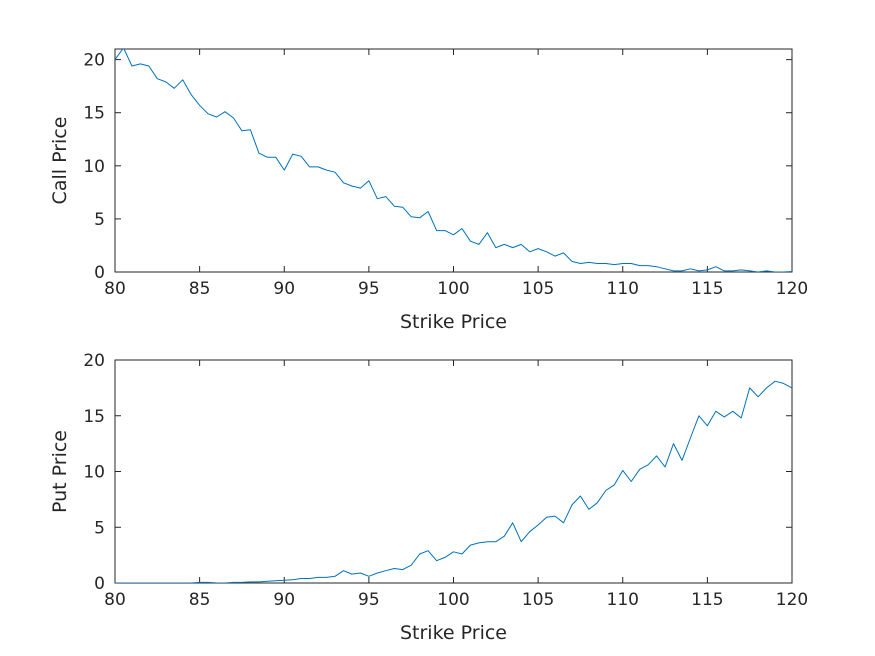 The image size is (875, 656). What do you see at coordinates (200, 600) in the screenshot?
I see `put-x-tick-label: 85` at bounding box center [200, 600].